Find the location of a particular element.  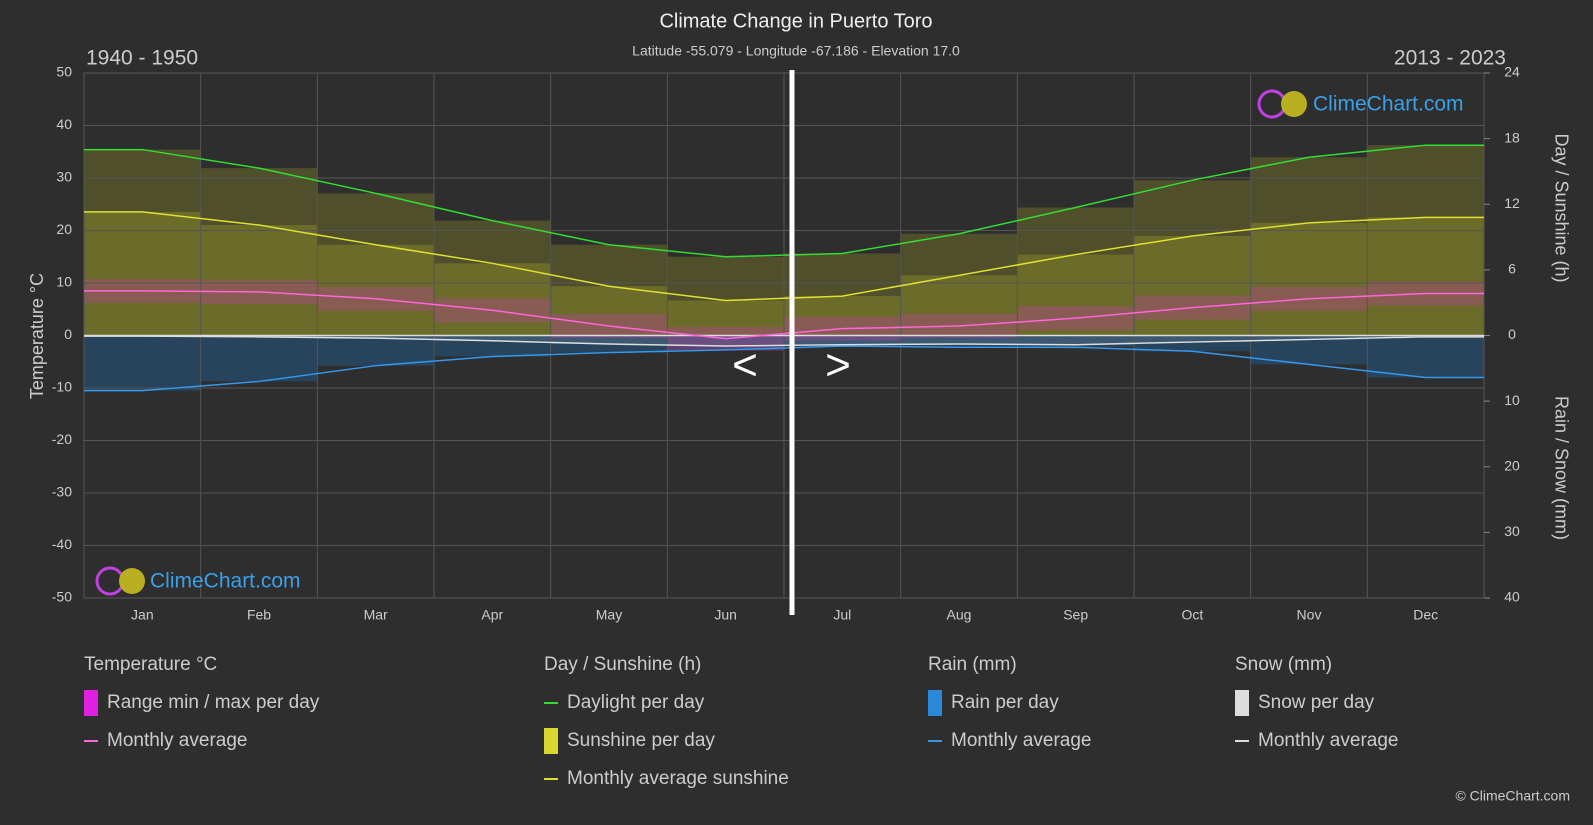

y2-tick-label: 18 is located at coordinates (1512, 137).